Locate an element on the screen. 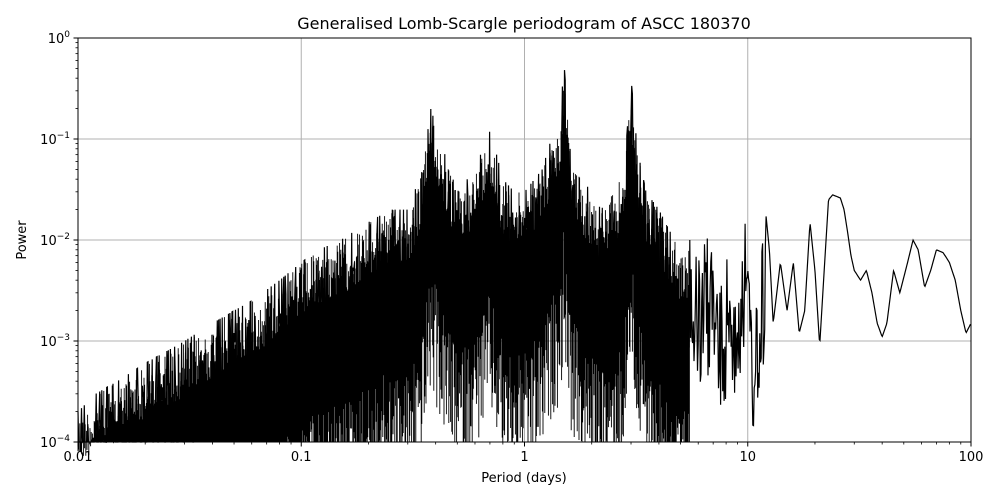 The image size is (1000, 500). x-axis-label: Period (days) is located at coordinates (524, 478).